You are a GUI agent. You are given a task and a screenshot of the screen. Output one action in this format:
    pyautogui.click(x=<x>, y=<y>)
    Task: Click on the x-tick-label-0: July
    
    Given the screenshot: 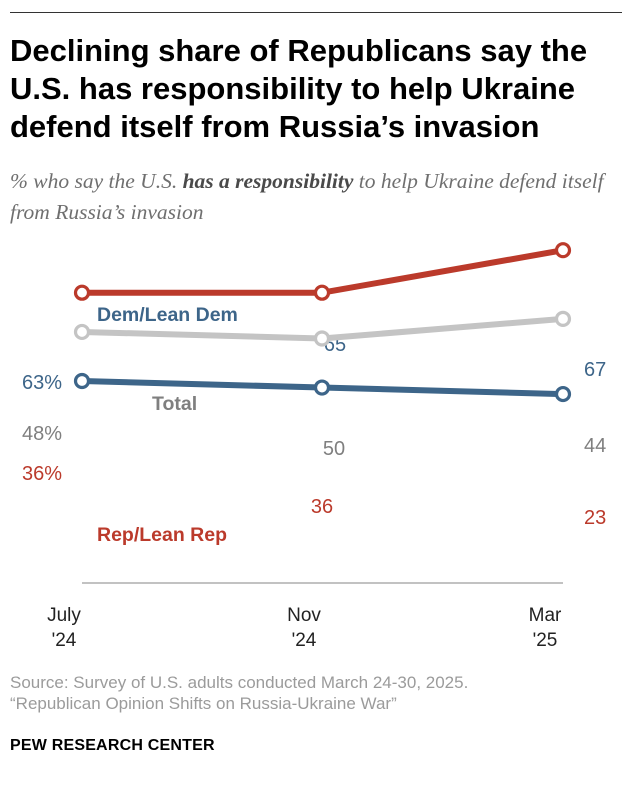 What is the action you would take?
    pyautogui.click(x=64, y=615)
    